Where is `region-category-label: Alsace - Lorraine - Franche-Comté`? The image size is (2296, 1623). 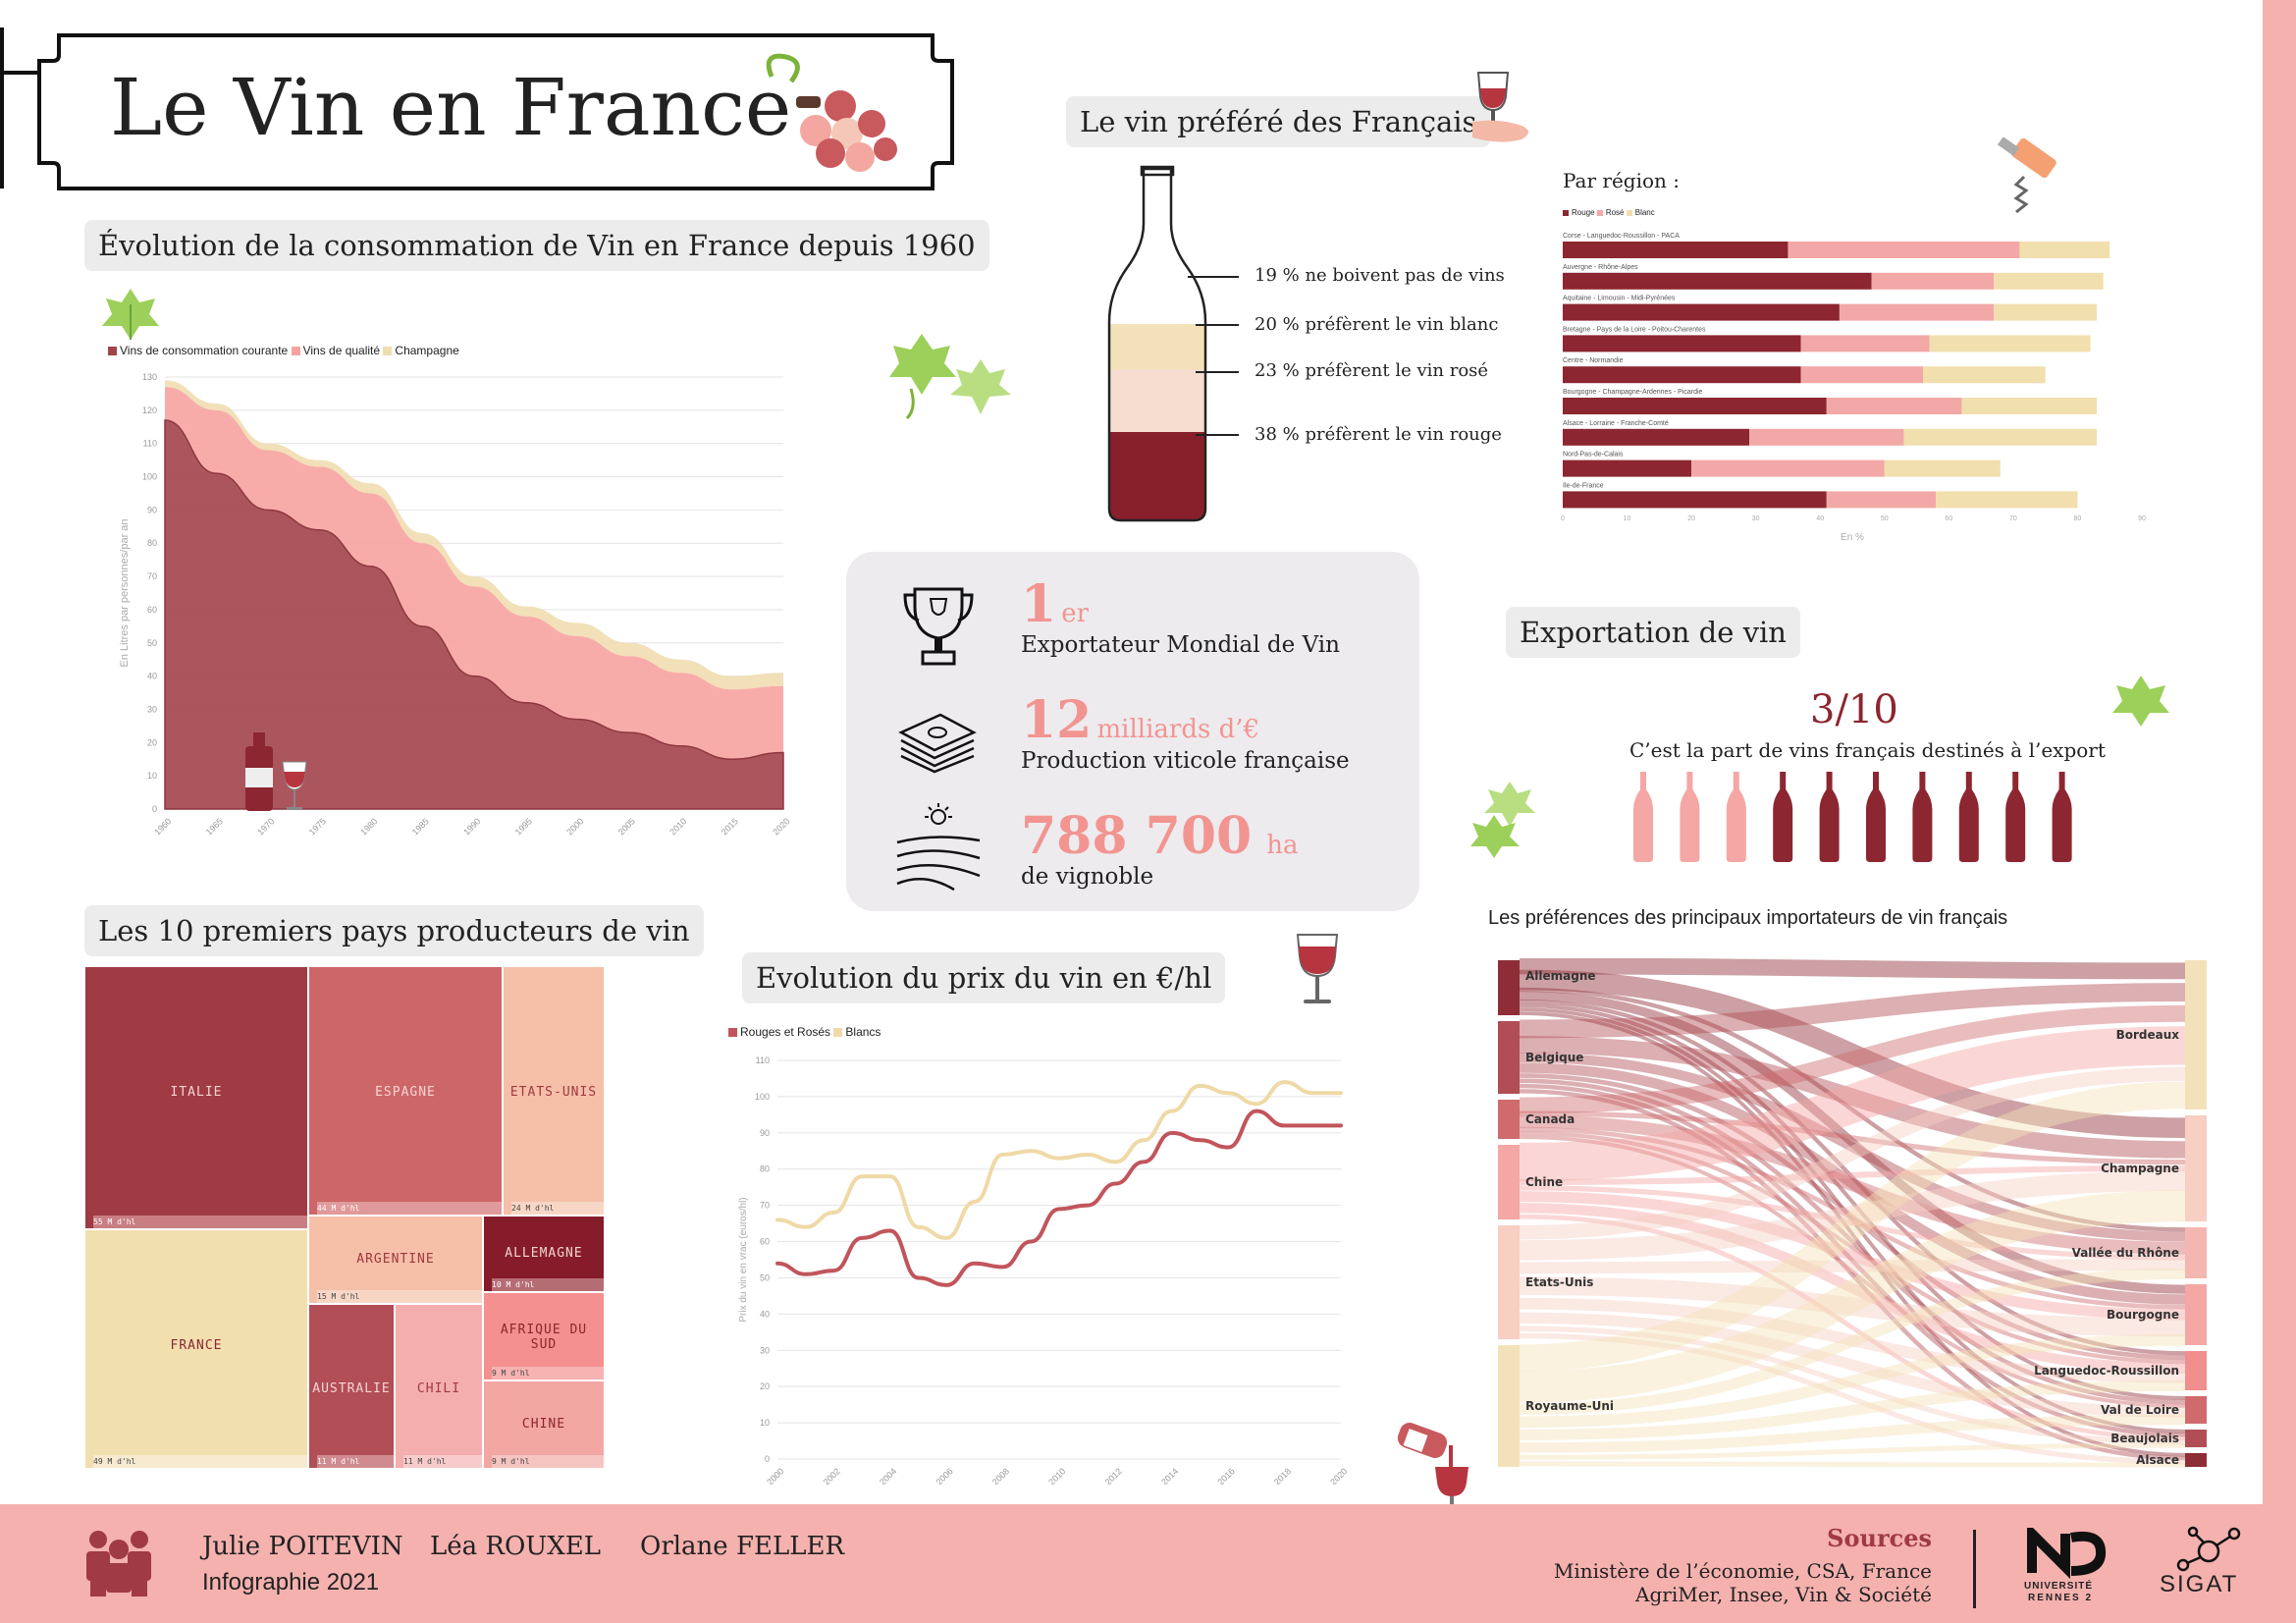 region-category-label: Alsace - Lorraine - Franche-Comté is located at coordinates (1616, 424).